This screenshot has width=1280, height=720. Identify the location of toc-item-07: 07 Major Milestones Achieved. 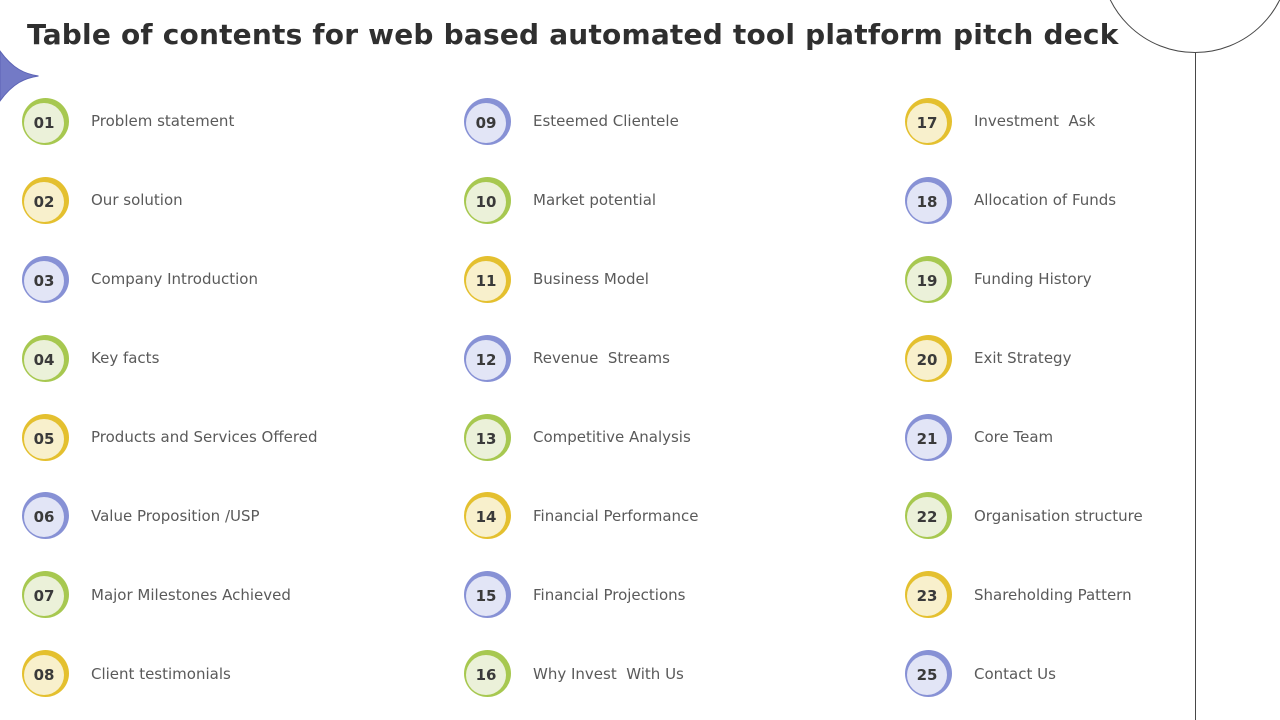
(232, 594).